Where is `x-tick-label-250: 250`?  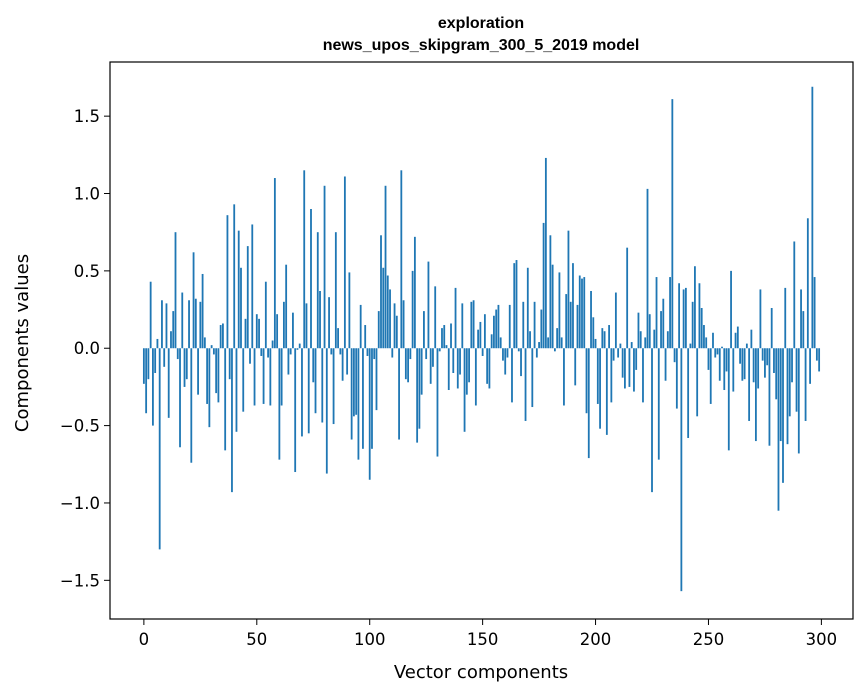
x-tick-label-250: 250 is located at coordinates (709, 639).